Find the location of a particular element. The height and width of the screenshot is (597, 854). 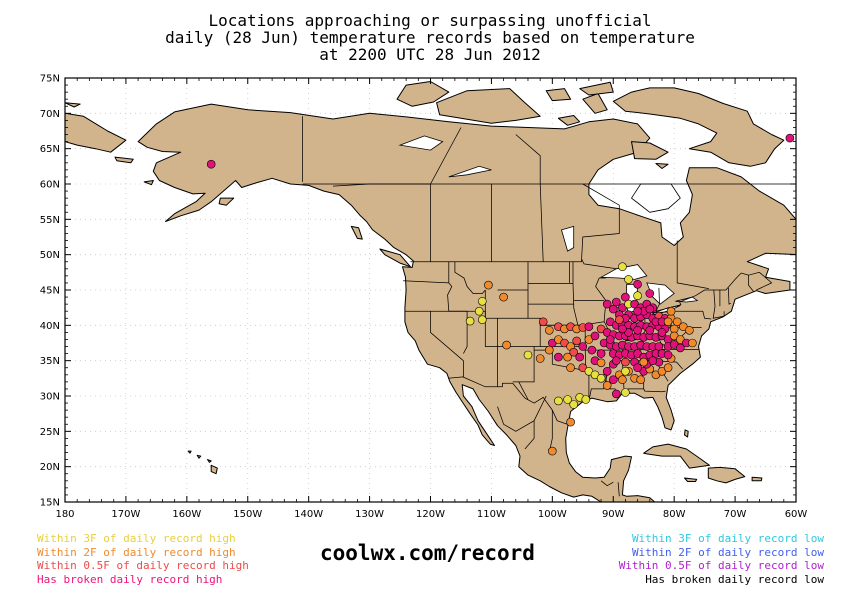

land-newfoundland is located at coordinates (820, 260).